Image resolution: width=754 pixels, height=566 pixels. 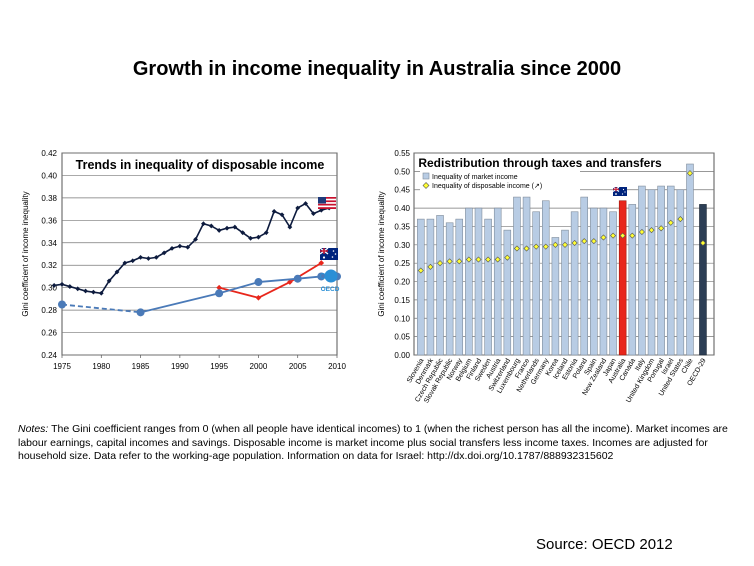 What do you see at coordinates (101, 308) in the screenshot?
I see `oecd-series-line-dashed` at bounding box center [101, 308].